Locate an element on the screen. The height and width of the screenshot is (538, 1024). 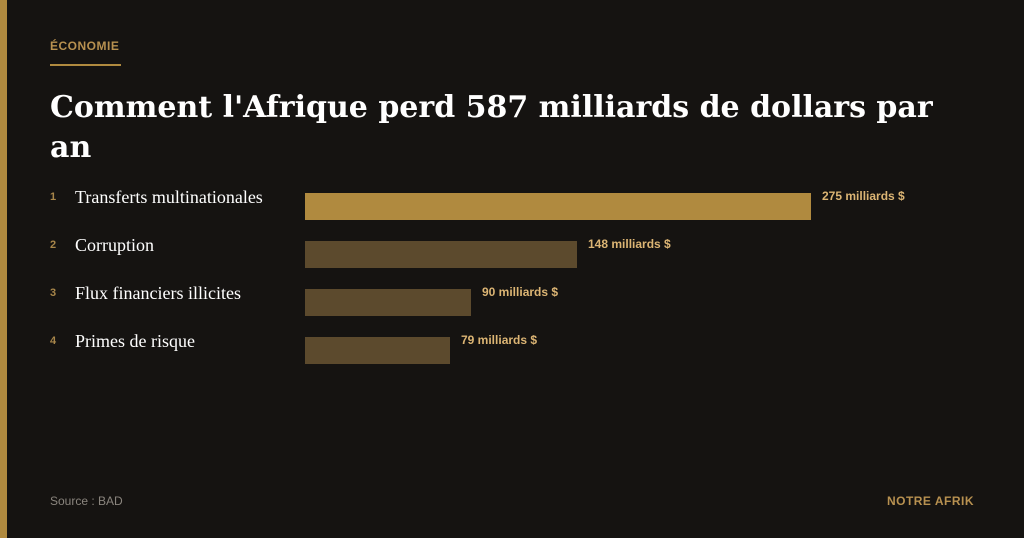
bar-rank: 1 is located at coordinates (53, 197).